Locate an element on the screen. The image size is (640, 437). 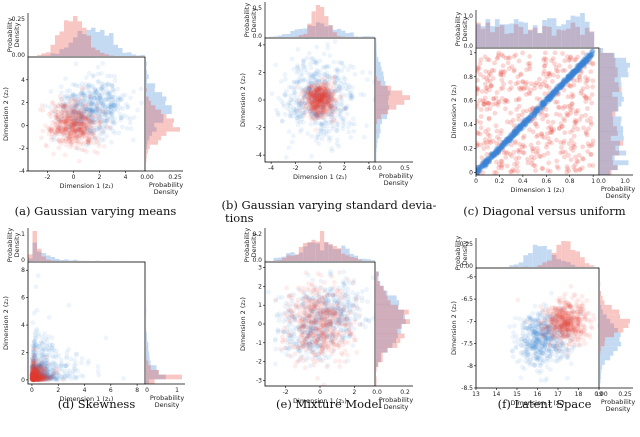
hist-right-bar-blue is located at coordinates (607, 158).